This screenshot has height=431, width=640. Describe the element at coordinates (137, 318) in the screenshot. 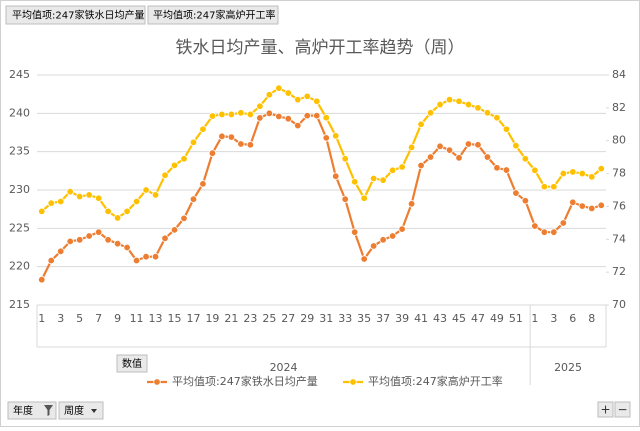

I see `x-tick-label: 11` at that location.